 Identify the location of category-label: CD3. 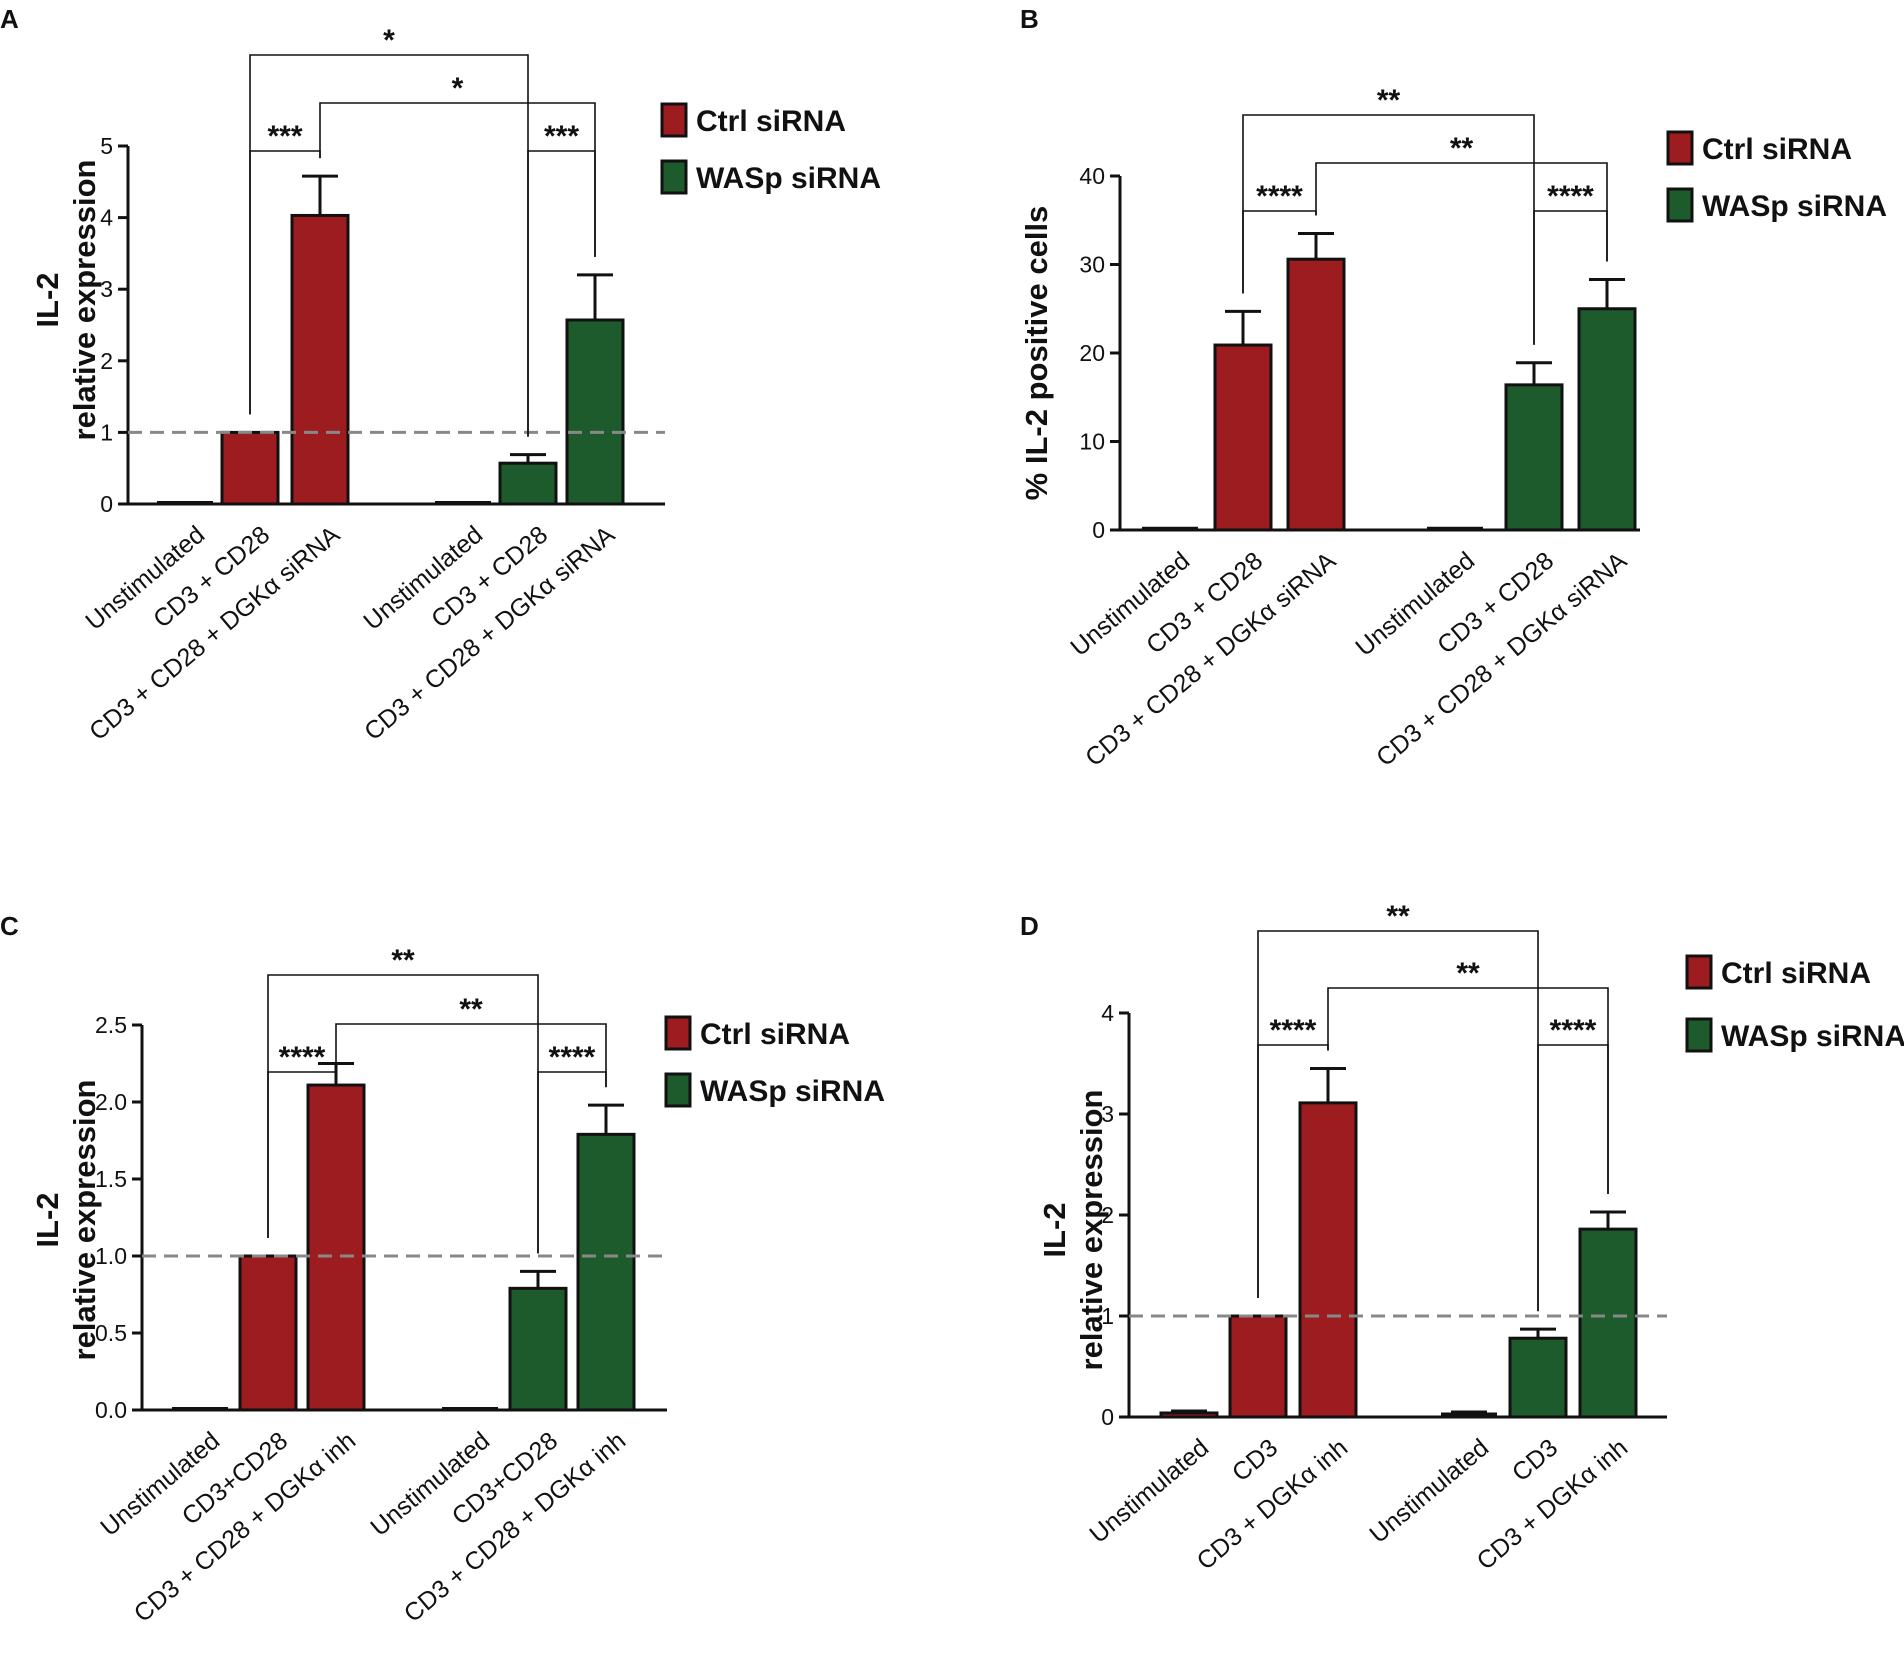
(1535, 1461).